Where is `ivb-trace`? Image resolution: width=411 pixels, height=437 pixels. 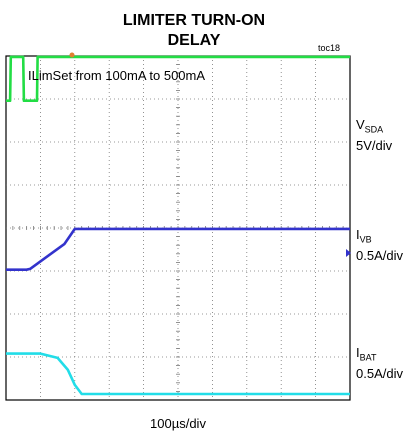
ivb-trace is located at coordinates (178, 249).